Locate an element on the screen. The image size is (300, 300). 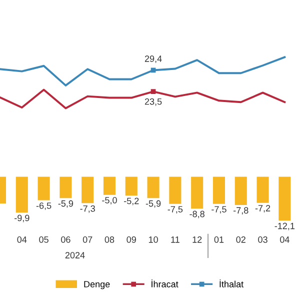
x-tick-label: 12 is located at coordinates (197, 239).